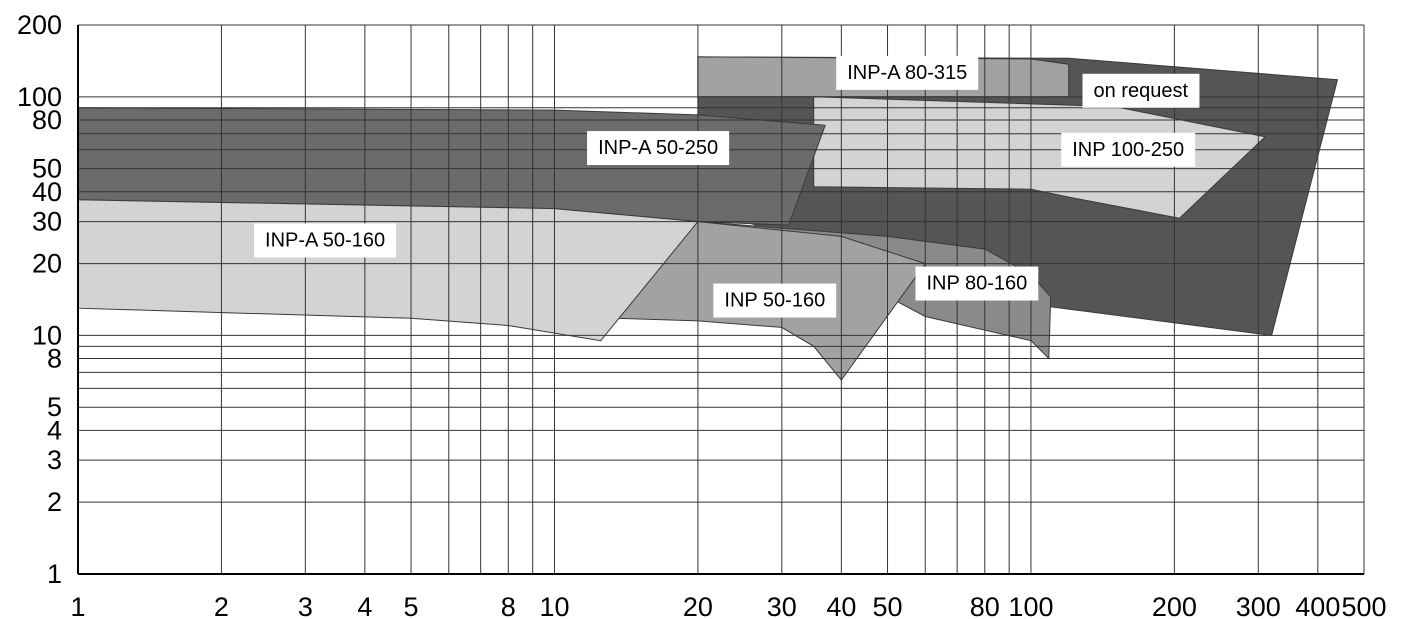 The height and width of the screenshot is (619, 1407). What do you see at coordinates (841, 605) in the screenshot?
I see `x-tick-label: 40` at bounding box center [841, 605].